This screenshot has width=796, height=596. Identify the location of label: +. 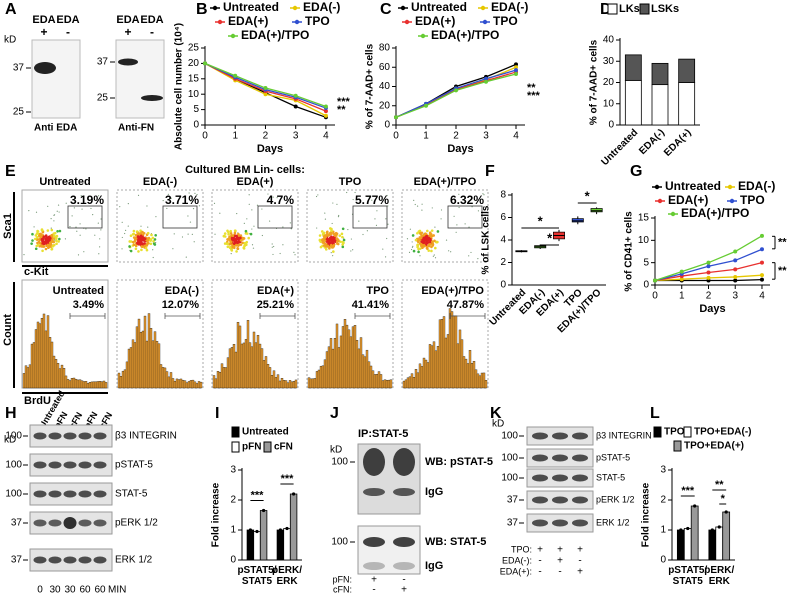
(374, 580).